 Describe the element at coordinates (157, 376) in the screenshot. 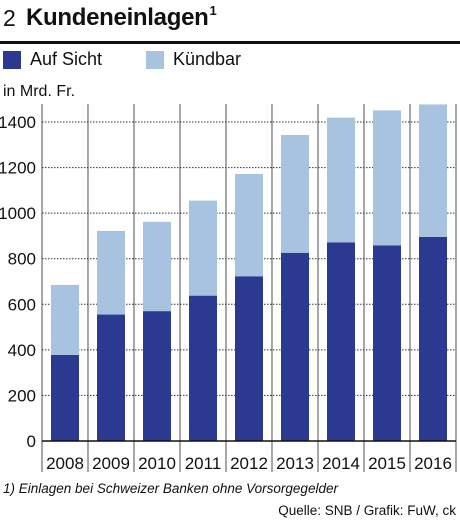

I see `bar-auf-sicht-2010` at that location.